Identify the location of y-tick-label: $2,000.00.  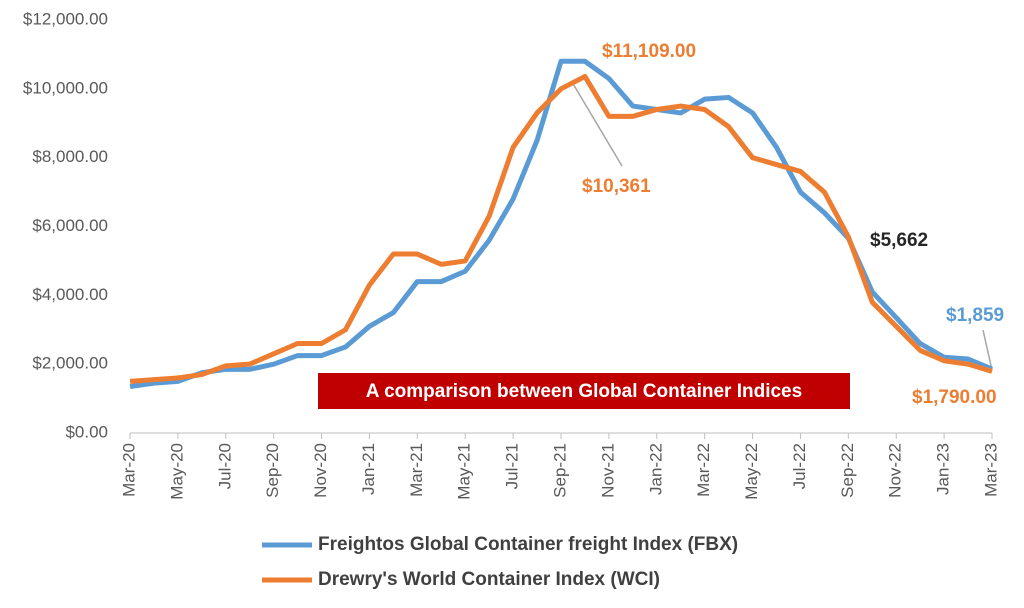
(70, 363).